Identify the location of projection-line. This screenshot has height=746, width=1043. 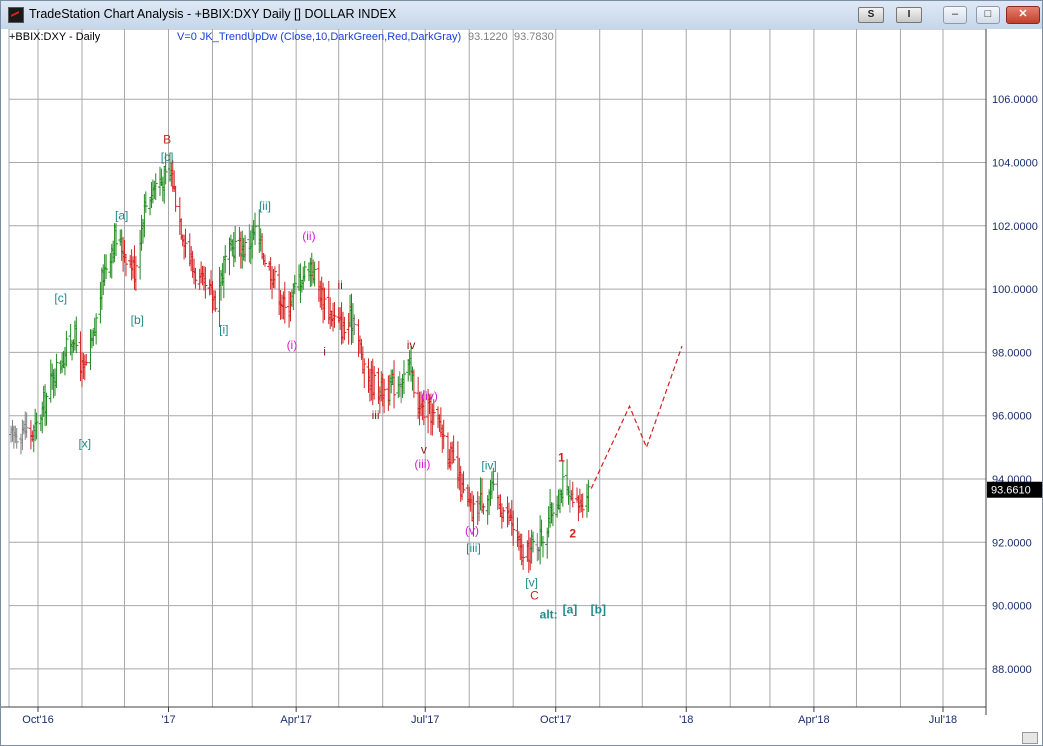
(636, 417).